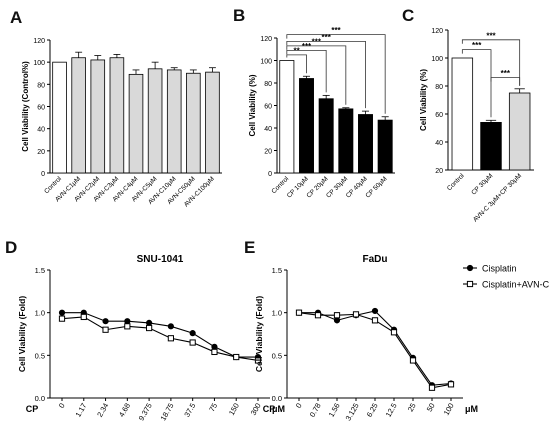  What do you see at coordinates (145, 412) in the screenshot?
I see `x-tick-label: 9.375` at bounding box center [145, 412].